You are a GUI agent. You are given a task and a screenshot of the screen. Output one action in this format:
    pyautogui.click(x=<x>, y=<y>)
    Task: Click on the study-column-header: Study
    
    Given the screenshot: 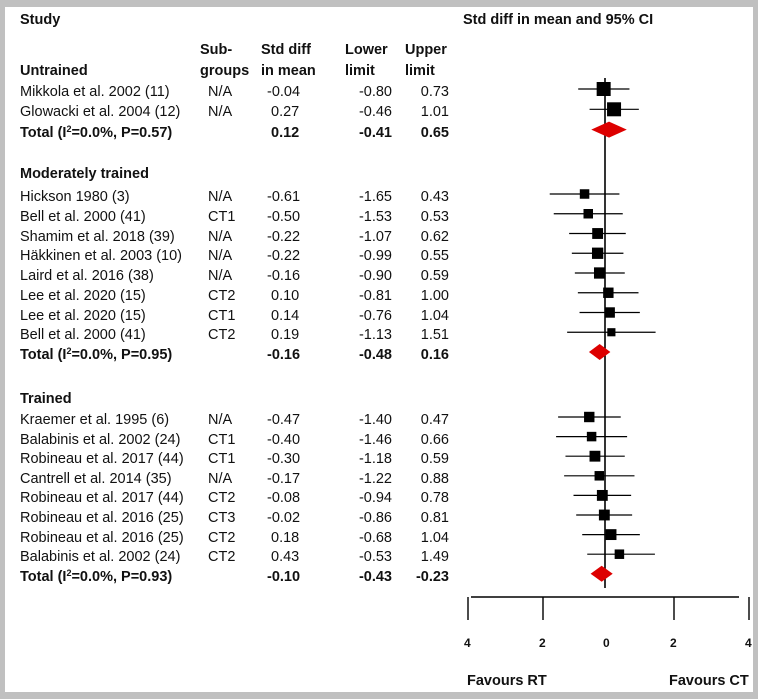 What is the action you would take?
    pyautogui.click(x=40, y=20)
    